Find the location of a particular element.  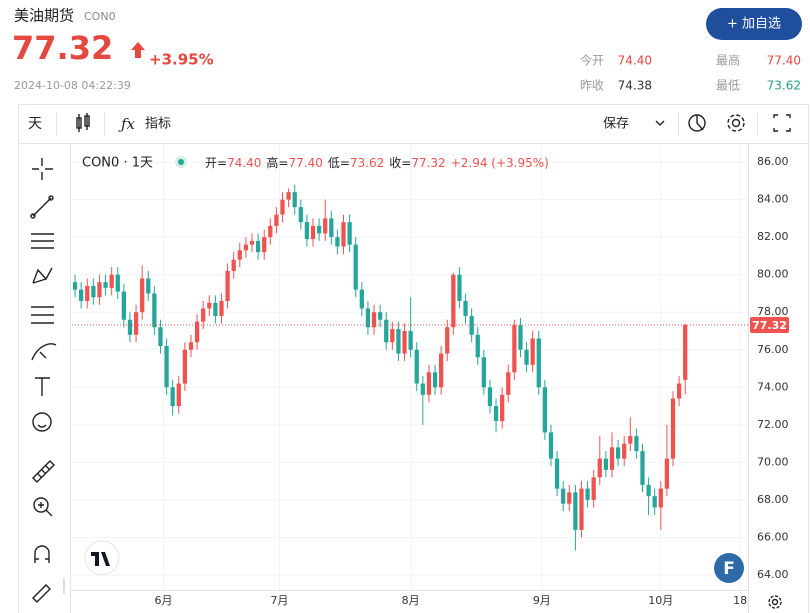

status-dot is located at coordinates (181, 162).